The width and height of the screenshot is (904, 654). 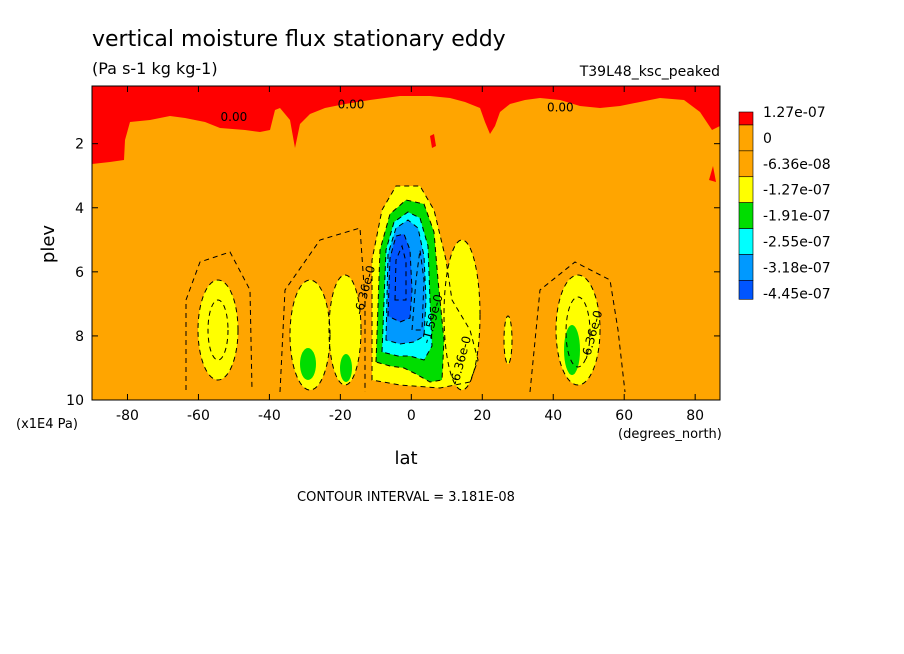 I want to click on chart-subtitle: (Pa s-1 kg kg-1), so click(x=155, y=68).